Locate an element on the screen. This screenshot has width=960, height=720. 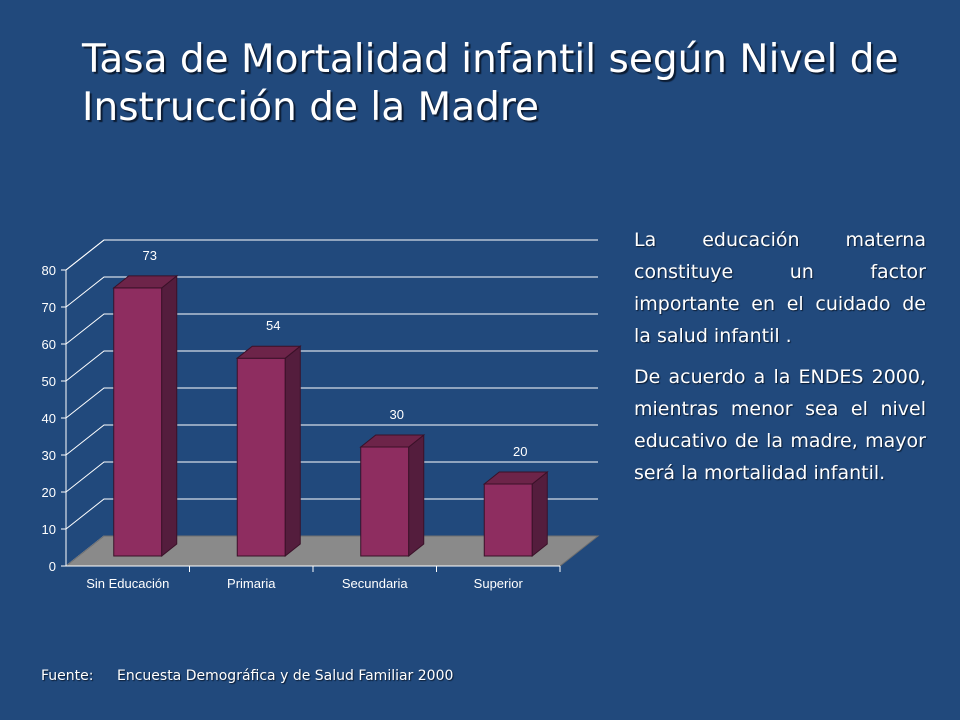
y-tick-label: 80 is located at coordinates (49, 270).